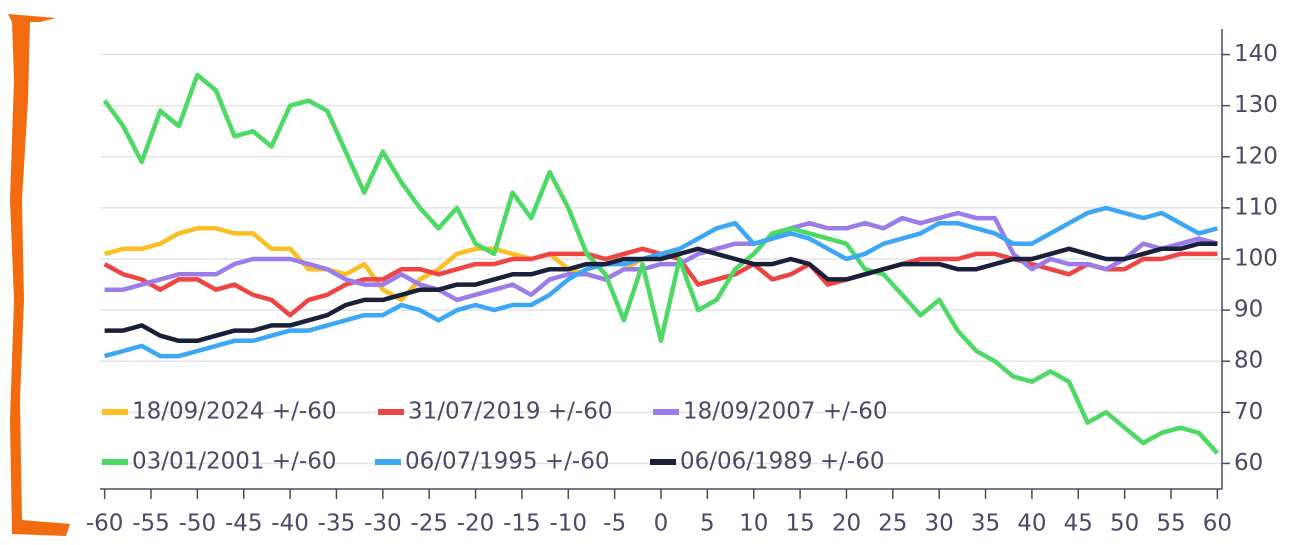 This screenshot has height=545, width=1304. What do you see at coordinates (290, 524) in the screenshot?
I see `x-tick-label: -40` at bounding box center [290, 524].